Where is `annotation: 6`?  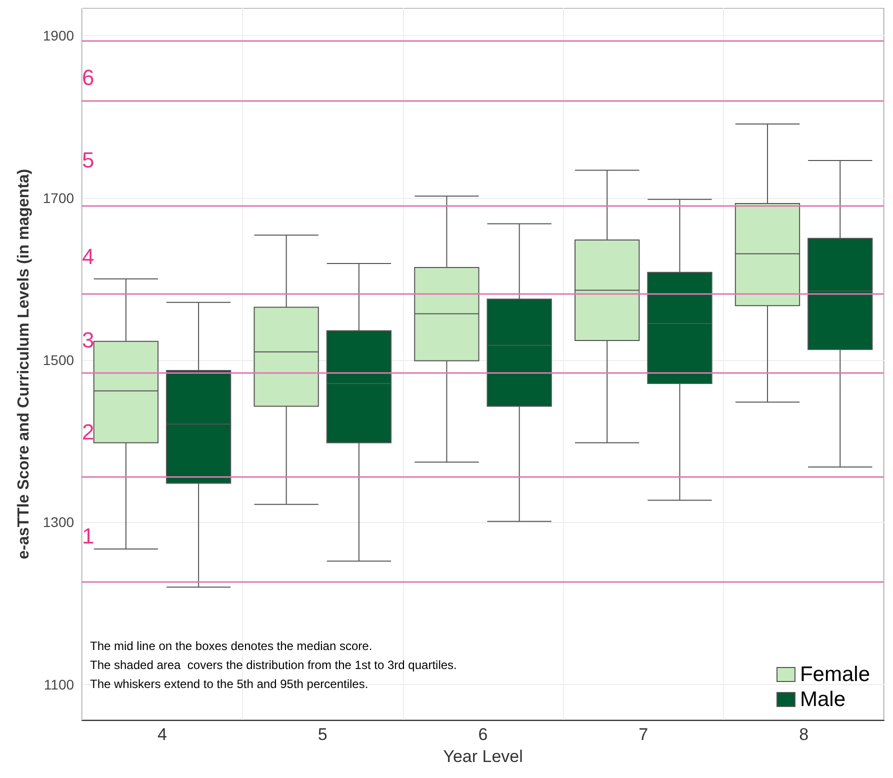
annotation: 6 is located at coordinates (88, 77).